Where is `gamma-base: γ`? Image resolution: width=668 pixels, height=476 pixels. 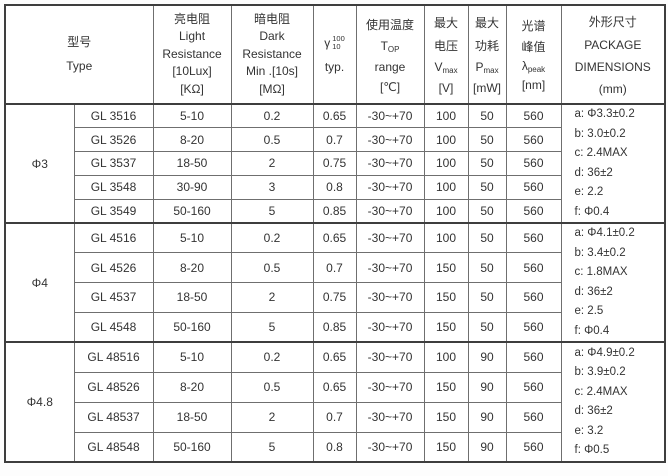
gamma-base: γ is located at coordinates (327, 42).